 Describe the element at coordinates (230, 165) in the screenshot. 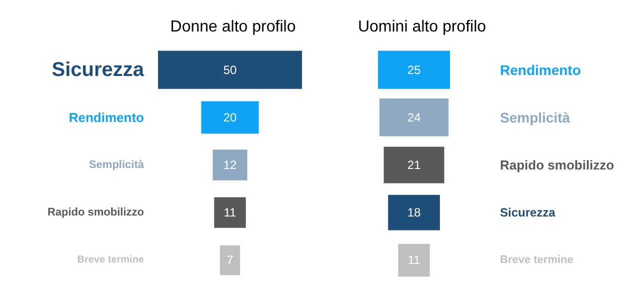

I see `data-label: 12` at that location.